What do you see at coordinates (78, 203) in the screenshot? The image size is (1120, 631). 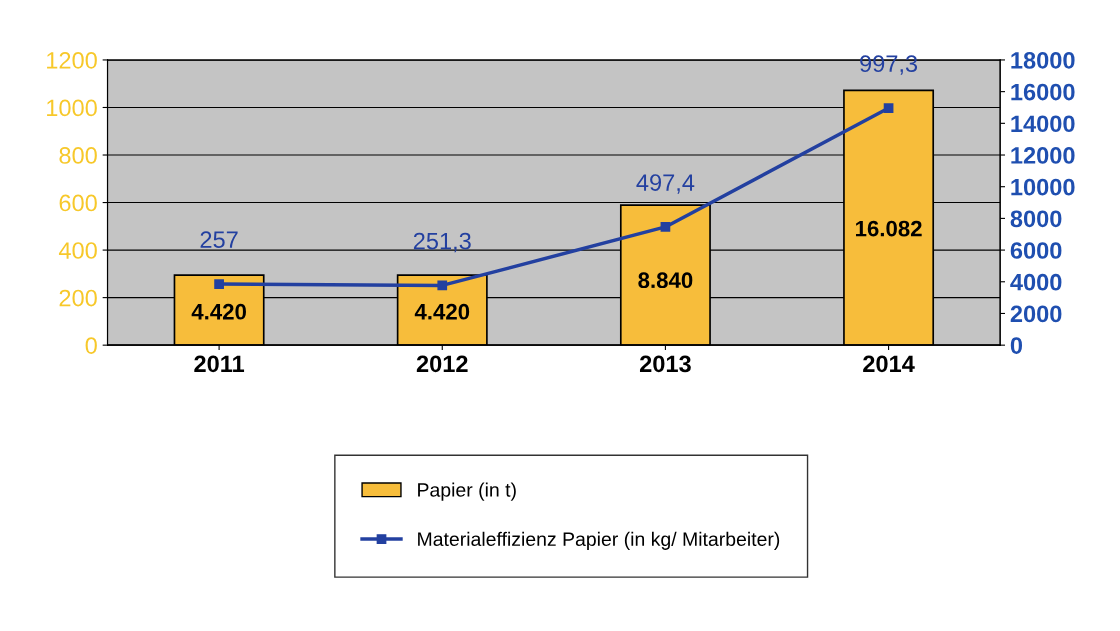 I see `y-tick-label: 600` at bounding box center [78, 203].